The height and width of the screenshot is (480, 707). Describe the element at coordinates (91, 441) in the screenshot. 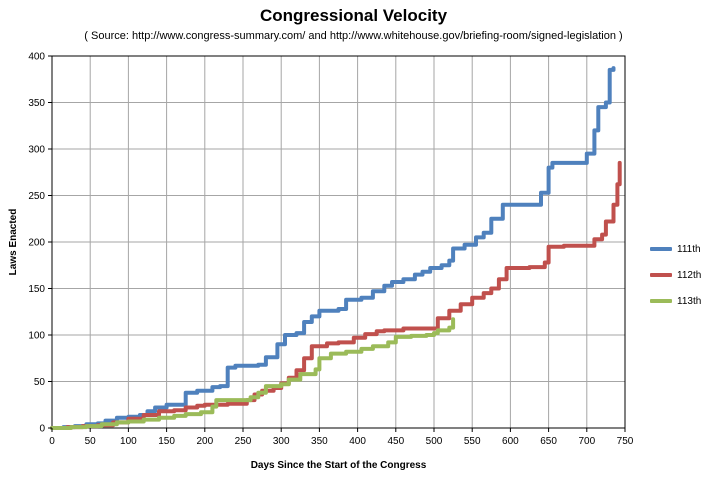

I see `x-tick-label: 50` at that location.